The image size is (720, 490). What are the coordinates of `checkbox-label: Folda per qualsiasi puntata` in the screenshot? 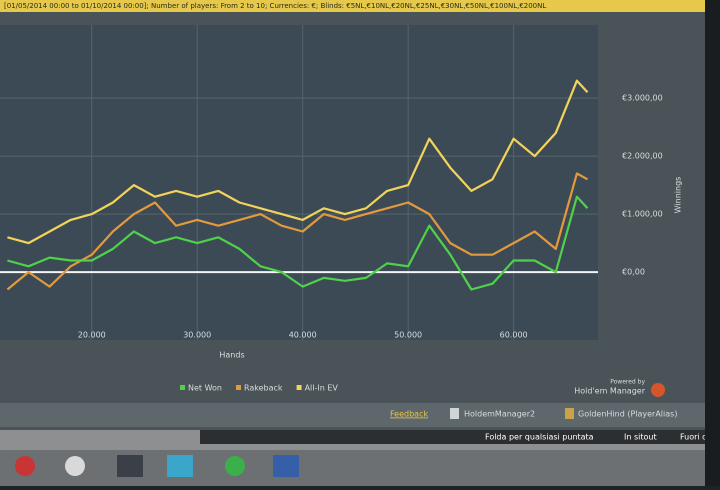 It's located at (539, 437).